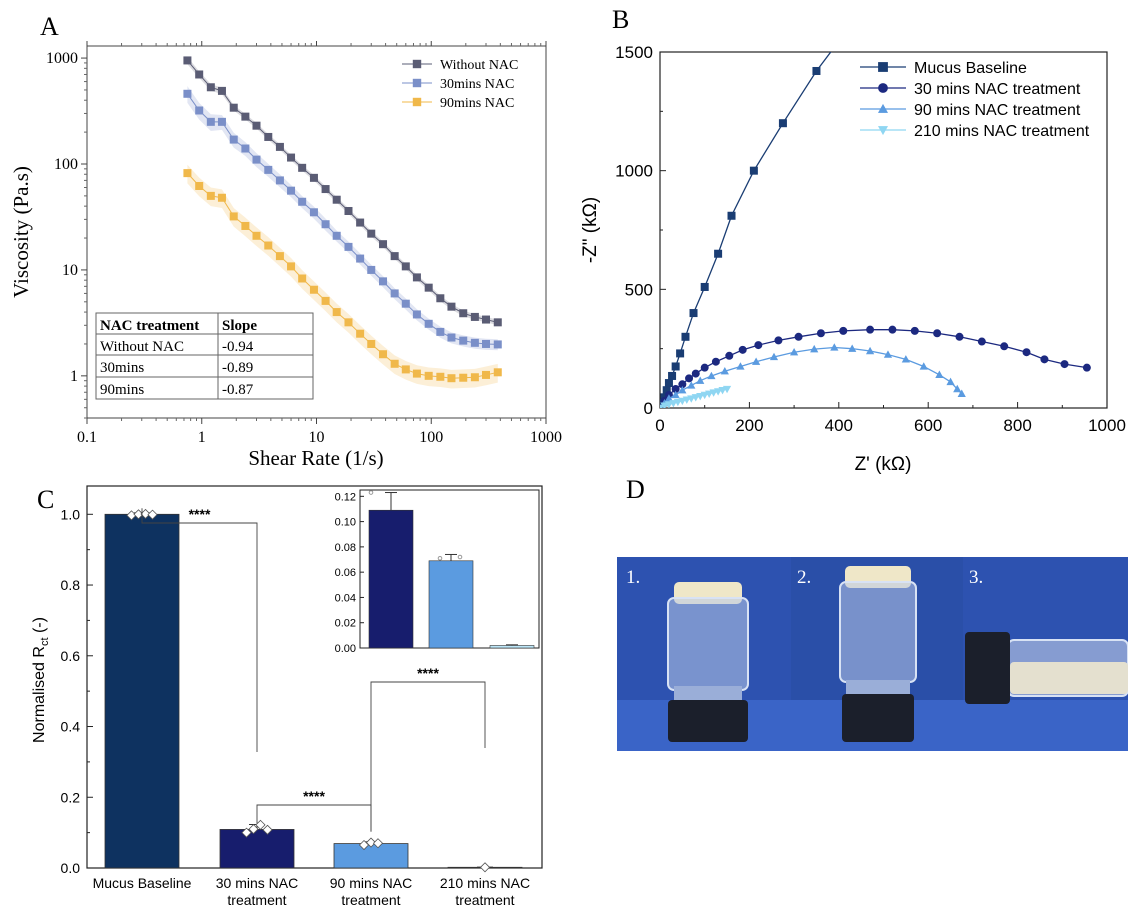 The image size is (1128, 909). What do you see at coordinates (970, 68) in the screenshot?
I see `legend-label: Mucus Baseline` at bounding box center [970, 68].